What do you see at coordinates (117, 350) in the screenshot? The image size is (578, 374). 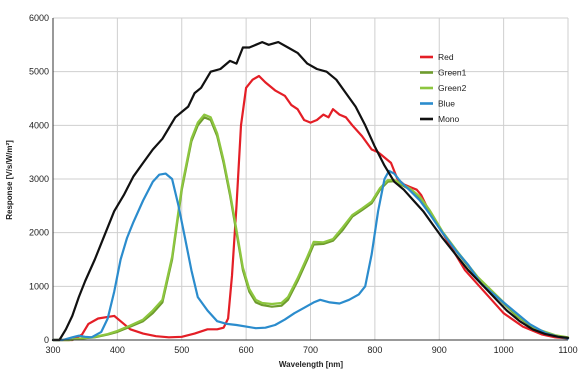 I see `x-tick-label: 400` at bounding box center [117, 350].